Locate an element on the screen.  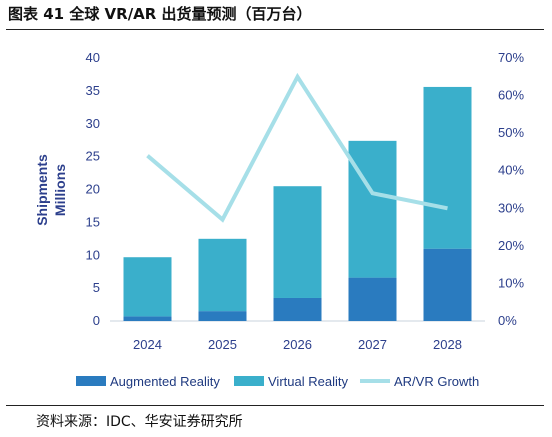
legend-item-virtual-reality-label: Virtual Reality is located at coordinates (308, 381).